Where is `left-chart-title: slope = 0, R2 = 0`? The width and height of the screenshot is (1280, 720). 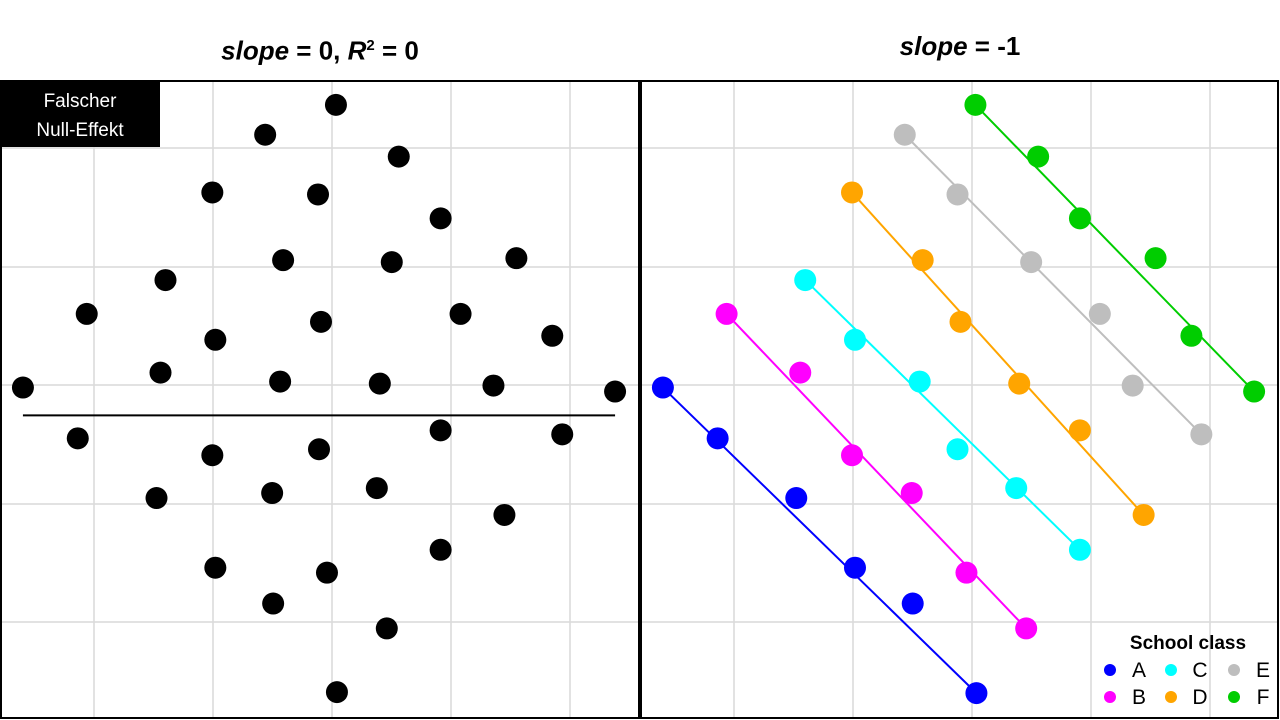
left-chart-title: slope = 0, R2 = 0 is located at coordinates (320, 50).